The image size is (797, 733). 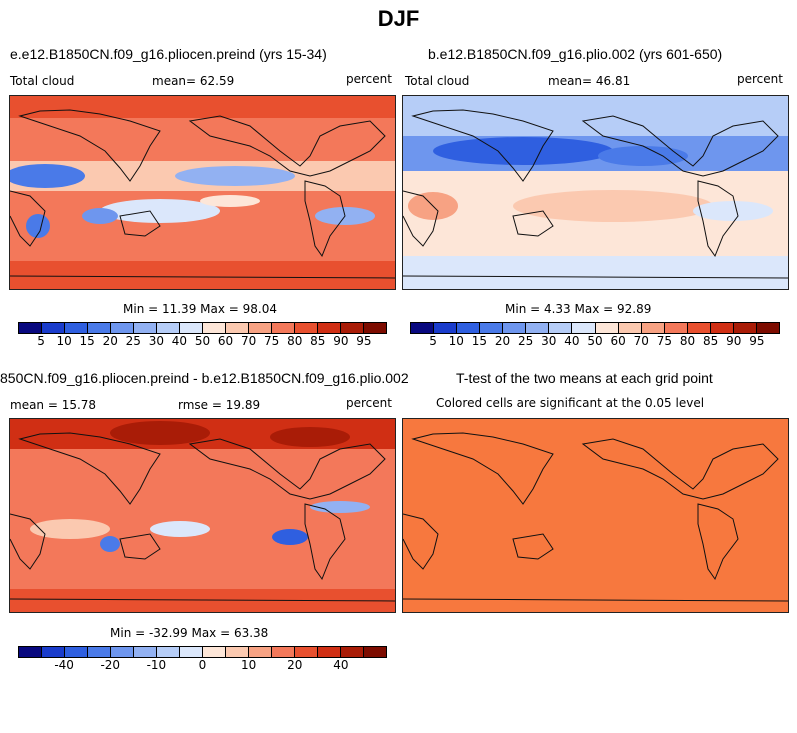 I want to click on colorbar-tick-label: 85, so click(x=318, y=341).